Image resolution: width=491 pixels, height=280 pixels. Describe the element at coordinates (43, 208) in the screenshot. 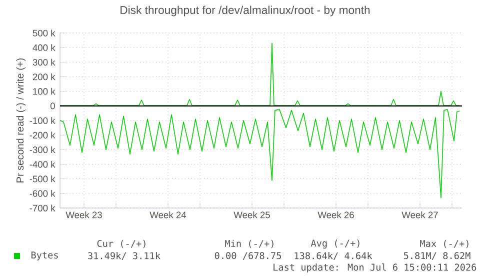

I see `y-tick-label: -700 k` at that location.